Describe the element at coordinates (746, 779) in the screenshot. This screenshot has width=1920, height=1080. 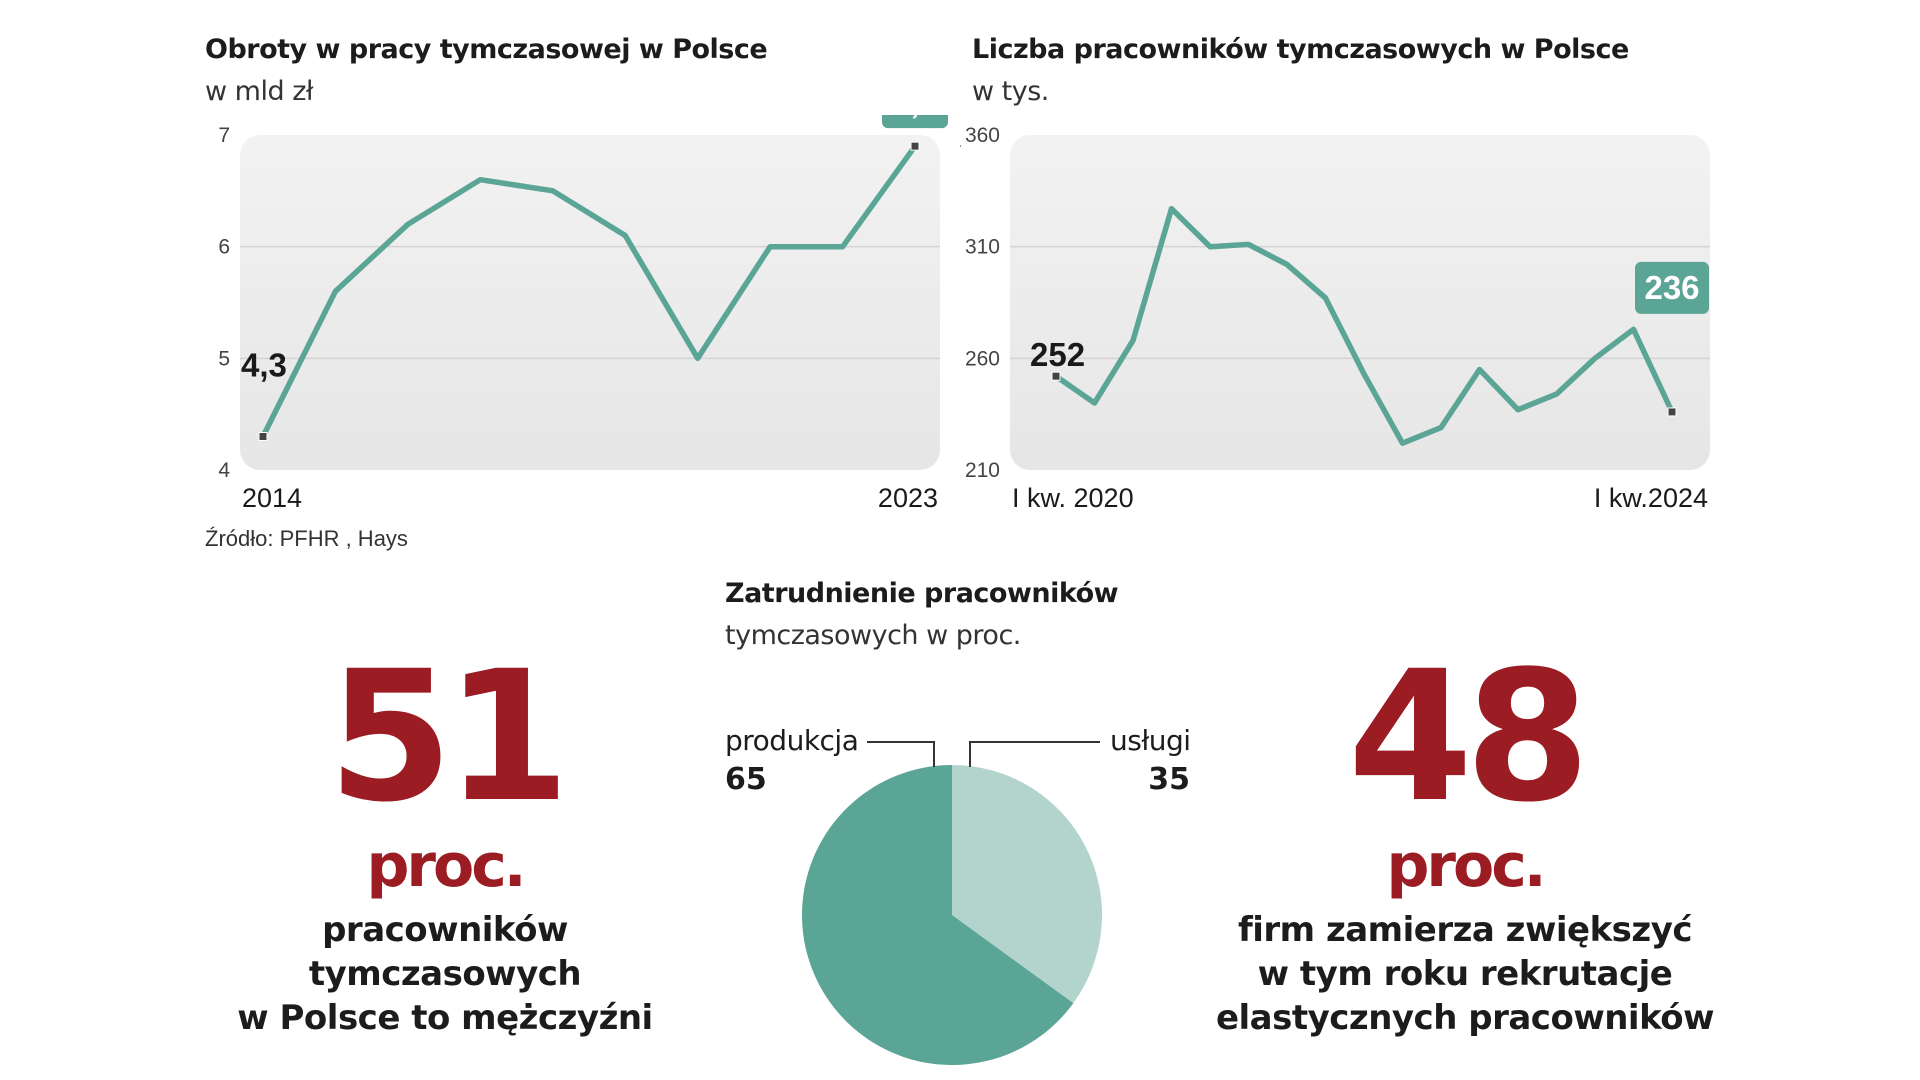
I see `pie-value-produkcja: 65` at that location.